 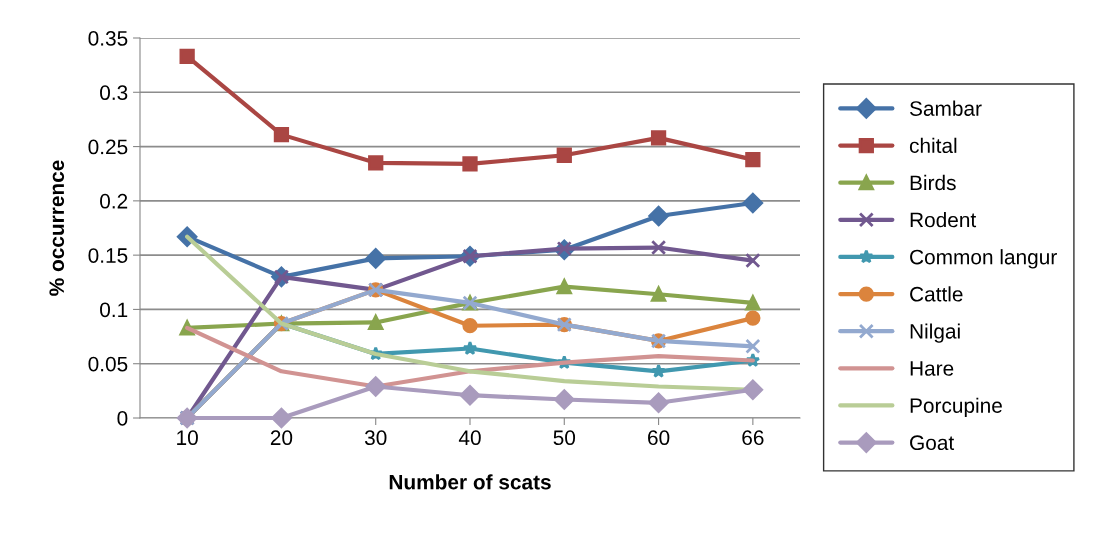 I want to click on legend-label: Rodent, so click(x=943, y=220).